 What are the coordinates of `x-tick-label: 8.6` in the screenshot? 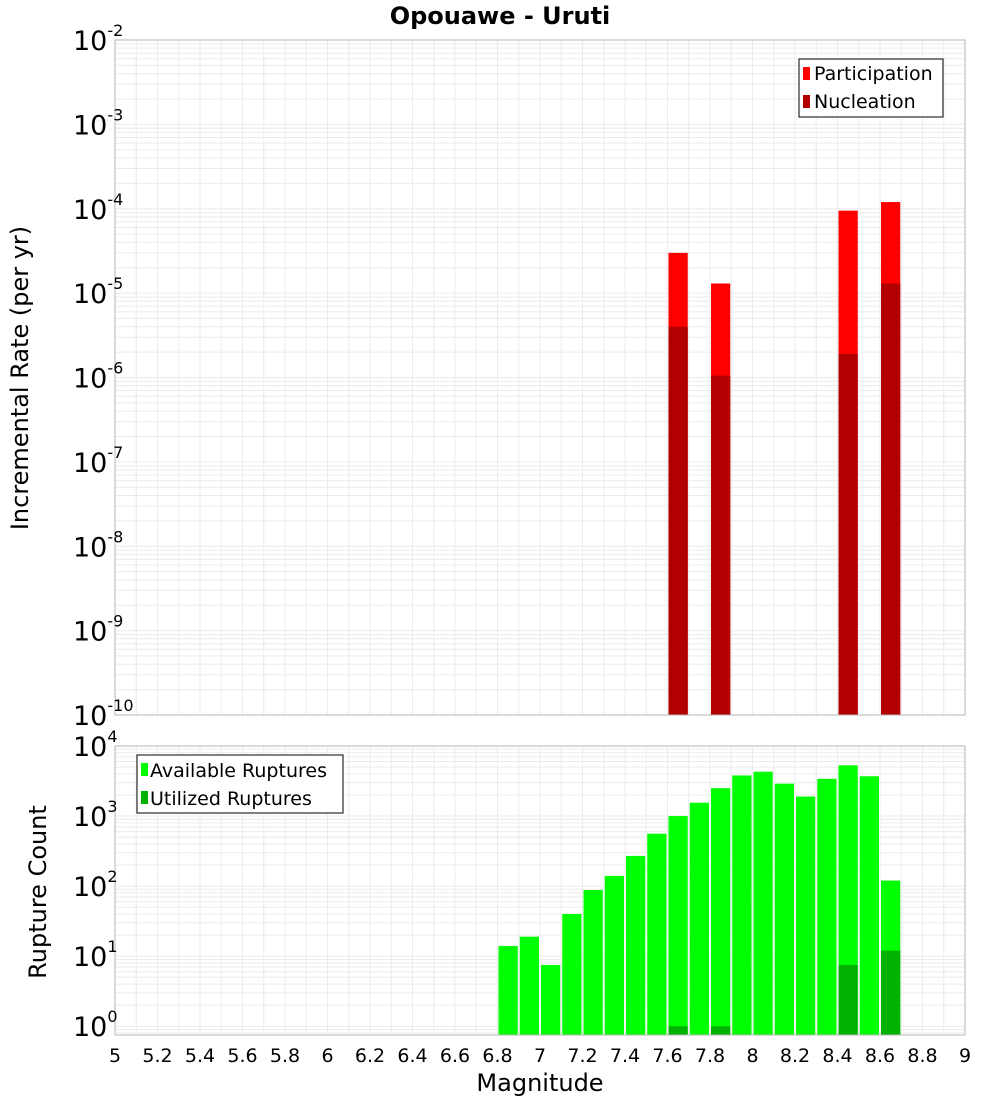 It's located at (880, 1056).